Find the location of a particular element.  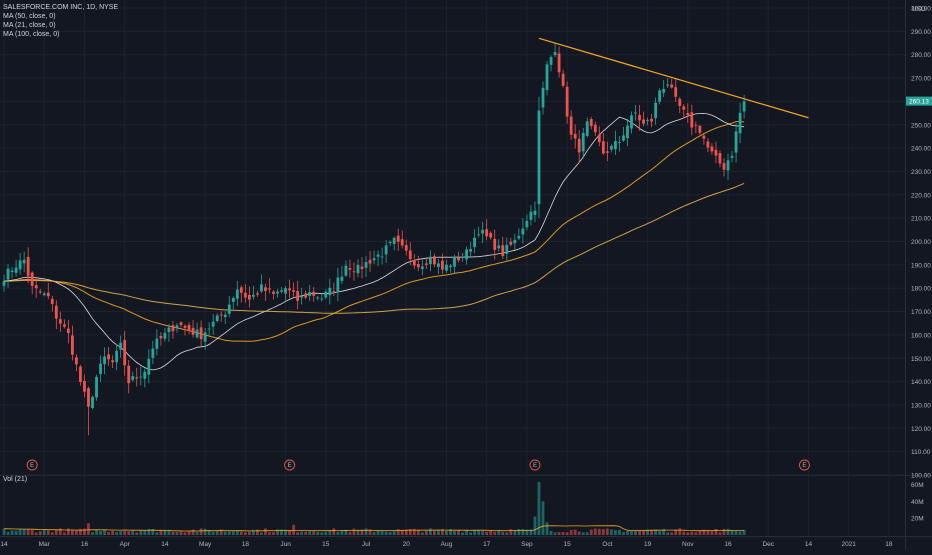

ma21-legend: MA (21, close, 0) is located at coordinates (29, 25).